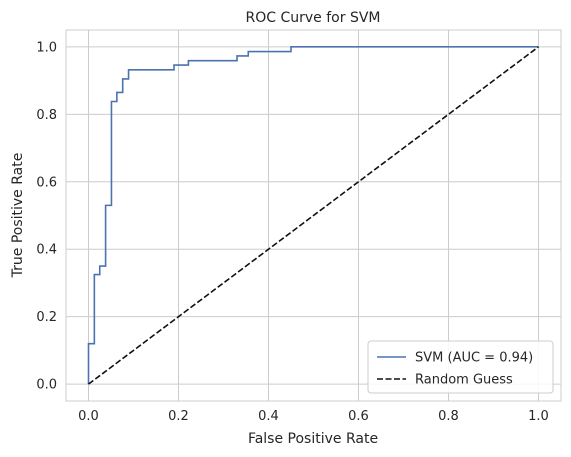 Image resolution: width=571 pixels, height=457 pixels. What do you see at coordinates (18, 216) in the screenshot?
I see `y-axis-label: True Positive Rate` at bounding box center [18, 216].